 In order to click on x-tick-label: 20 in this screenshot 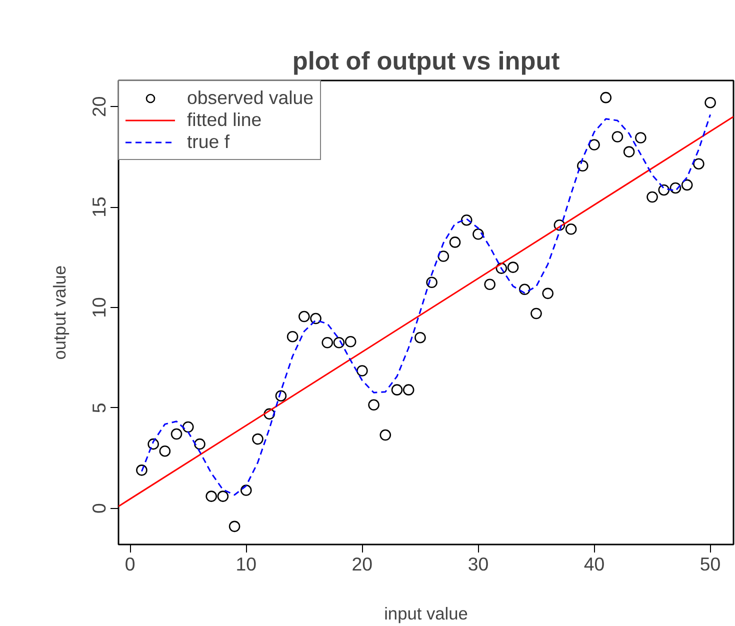, I will do `click(362, 564)`.